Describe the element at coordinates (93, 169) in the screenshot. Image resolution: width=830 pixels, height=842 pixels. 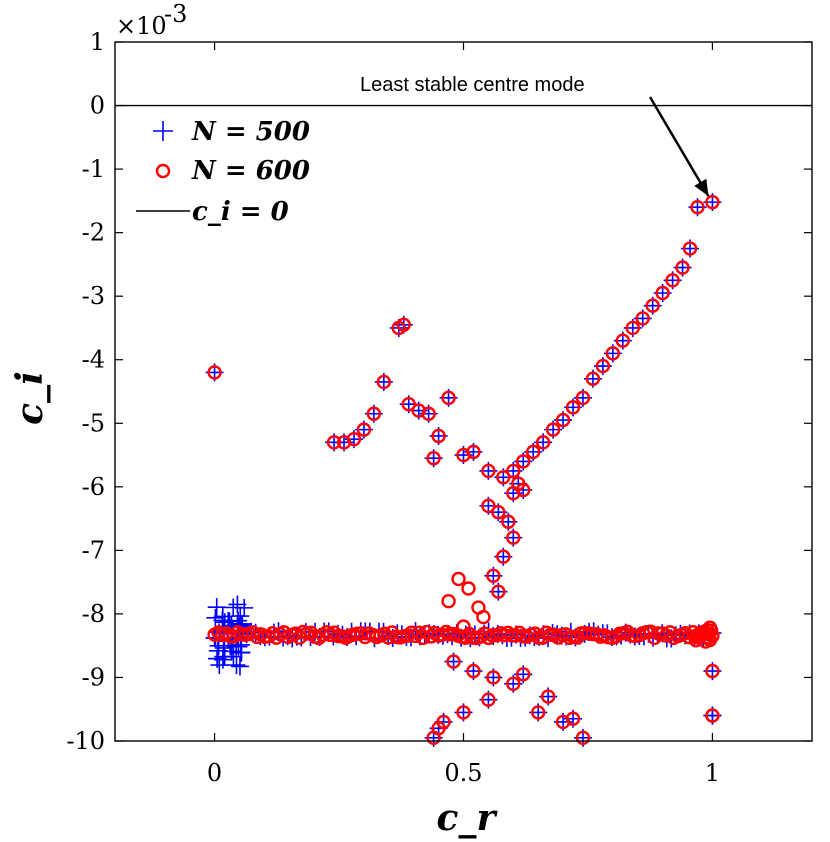
I see `y-tick-label: -1` at that location.